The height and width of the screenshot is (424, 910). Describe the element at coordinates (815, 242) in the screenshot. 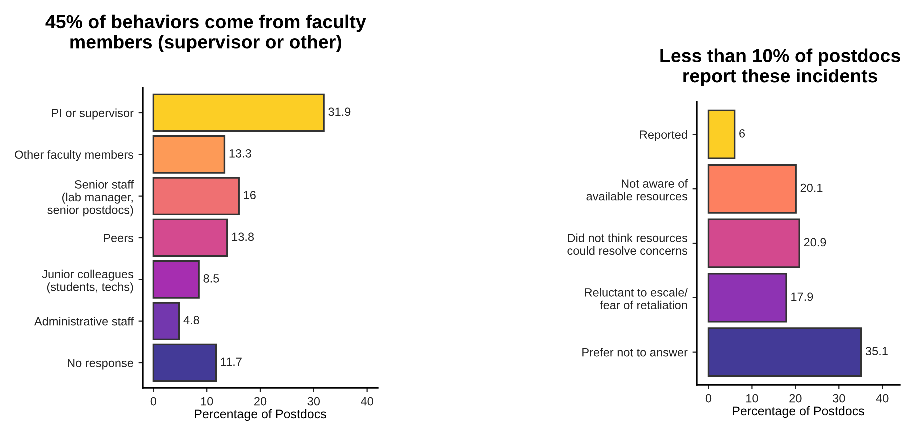

I see `data-label: 20.9` at that location.